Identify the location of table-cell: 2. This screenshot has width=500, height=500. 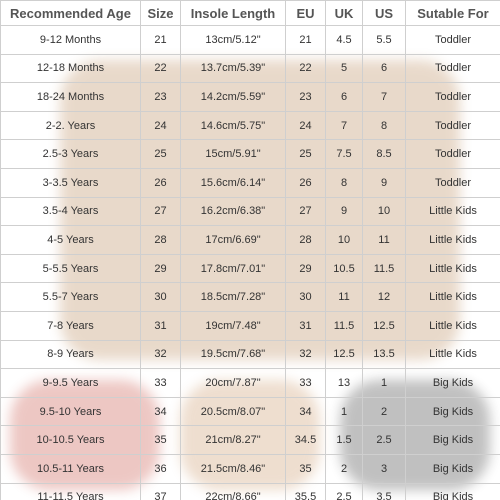
(384, 411).